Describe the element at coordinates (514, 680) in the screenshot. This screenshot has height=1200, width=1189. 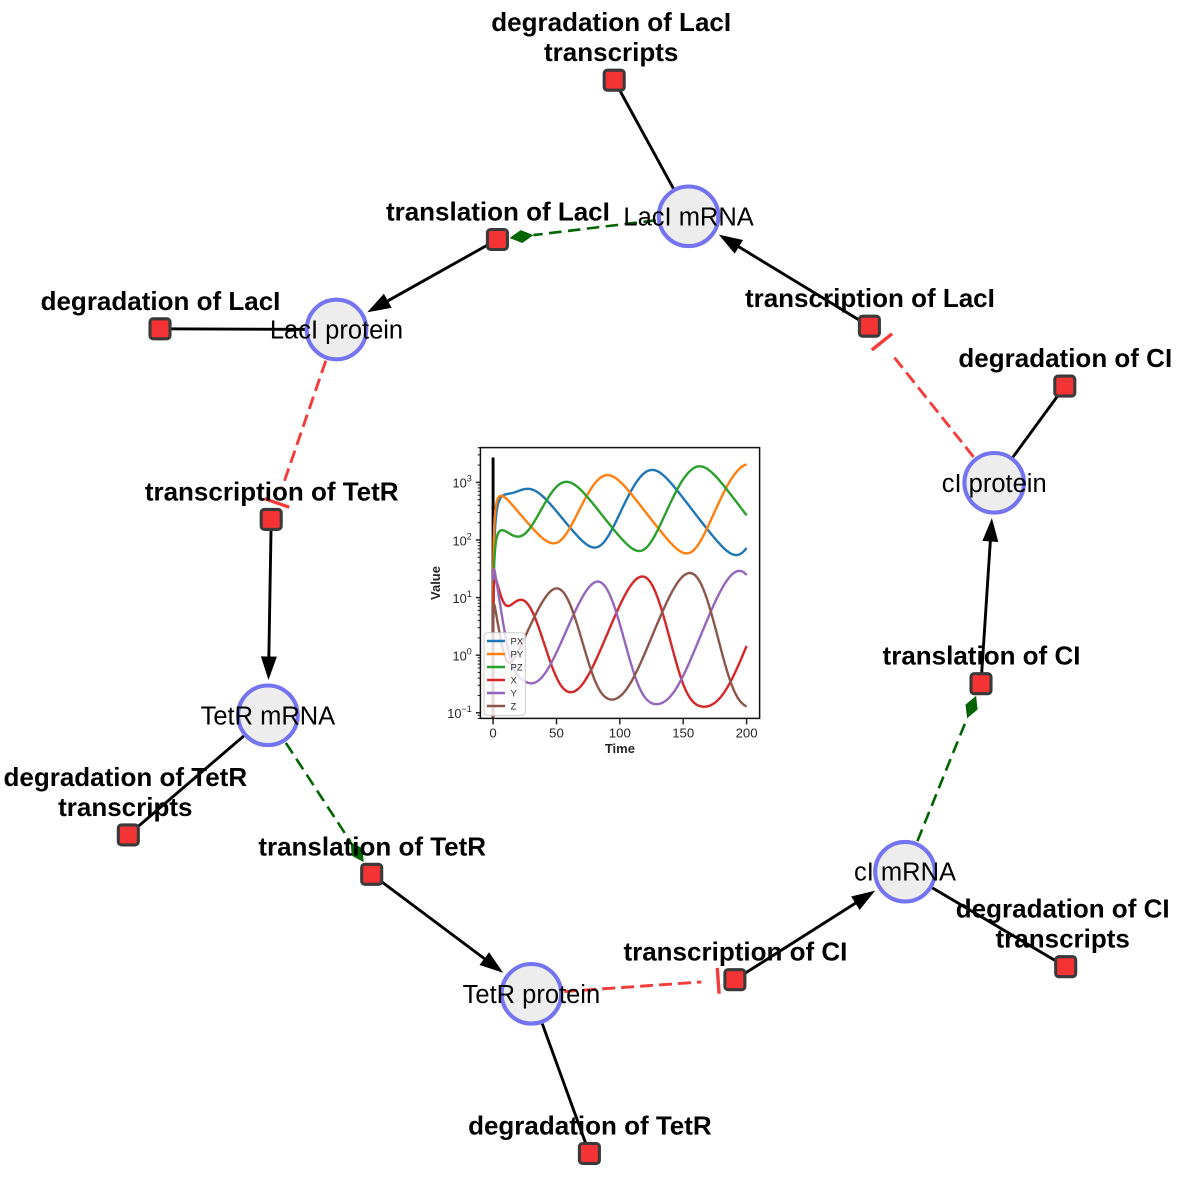
I see `svg-text: X` at that location.